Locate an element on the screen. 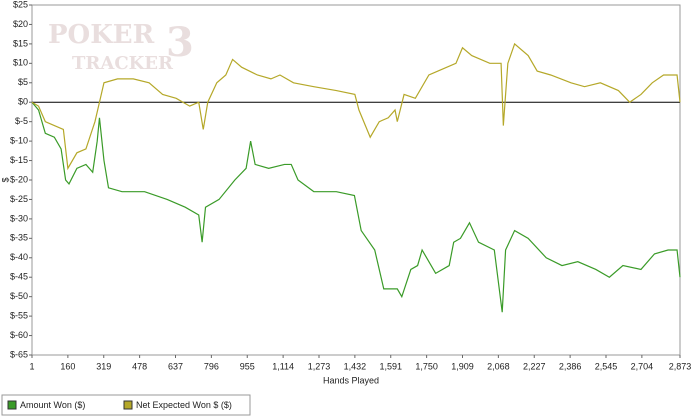  y-tick-label: $25 is located at coordinates (20, 4).